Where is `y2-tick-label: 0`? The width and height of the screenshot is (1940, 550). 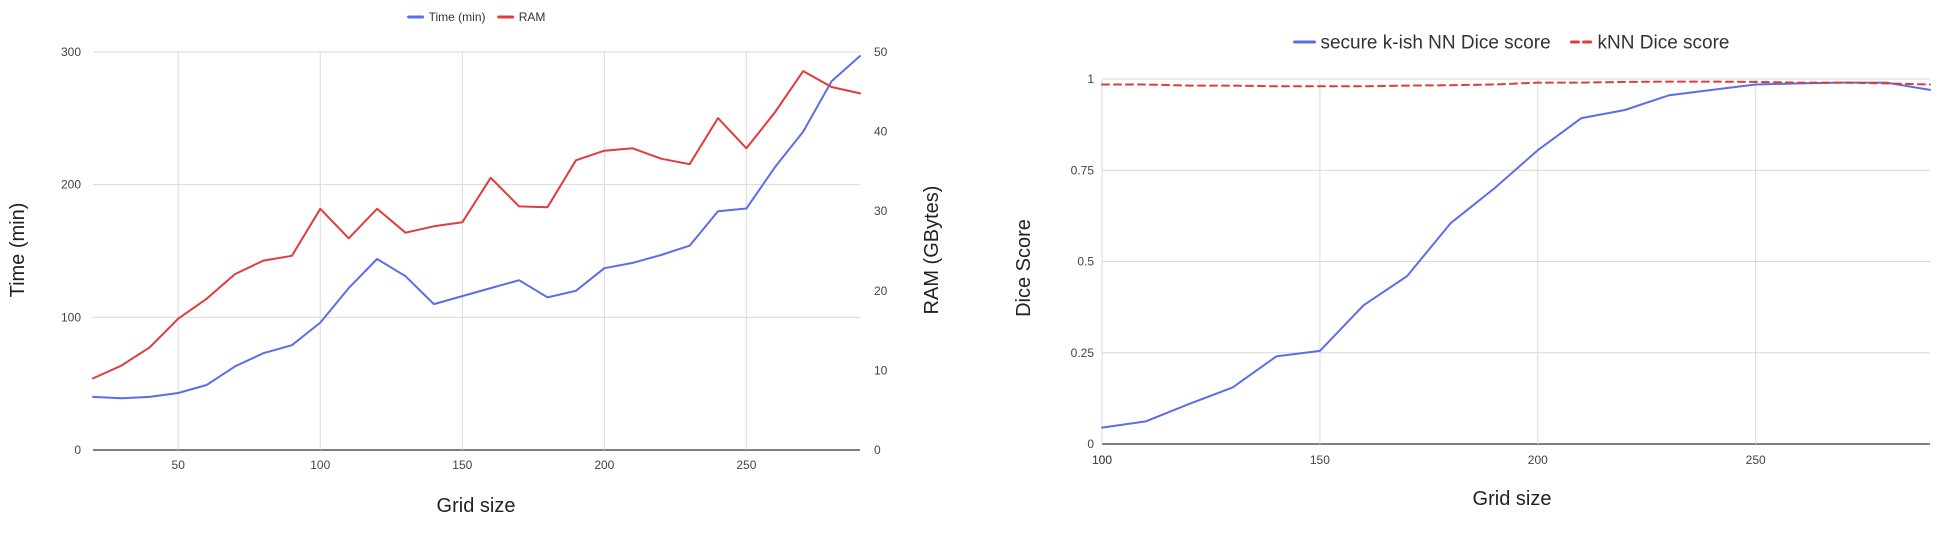
y2-tick-label: 0 is located at coordinates (877, 450).